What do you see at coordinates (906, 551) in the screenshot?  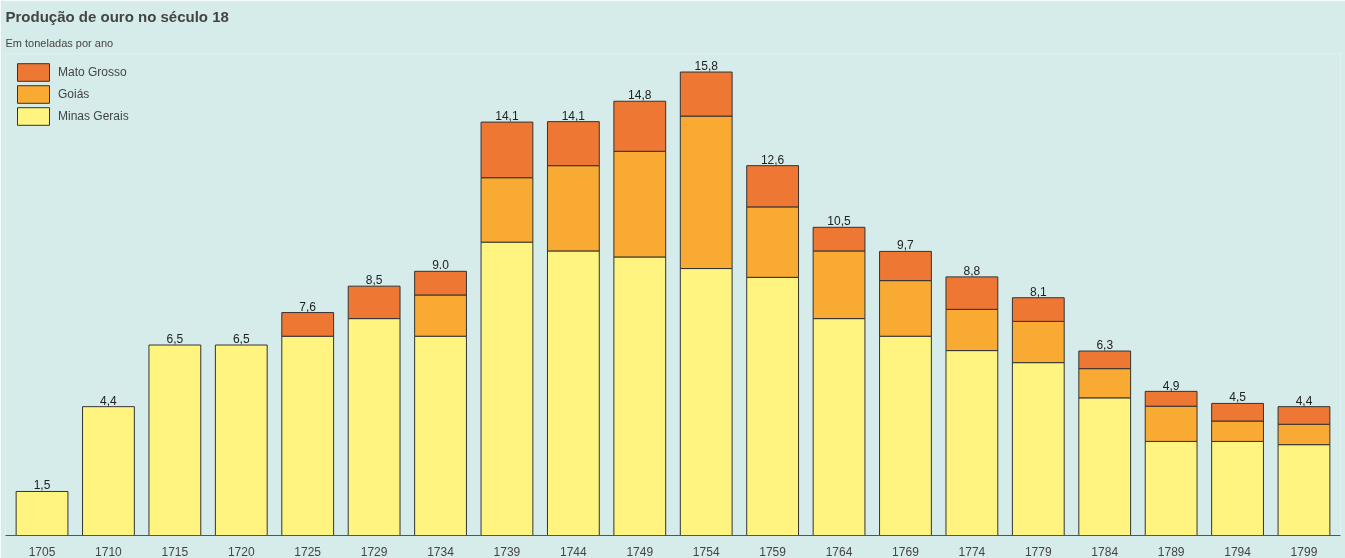 I see `x-tick-label: 1769` at bounding box center [906, 551].